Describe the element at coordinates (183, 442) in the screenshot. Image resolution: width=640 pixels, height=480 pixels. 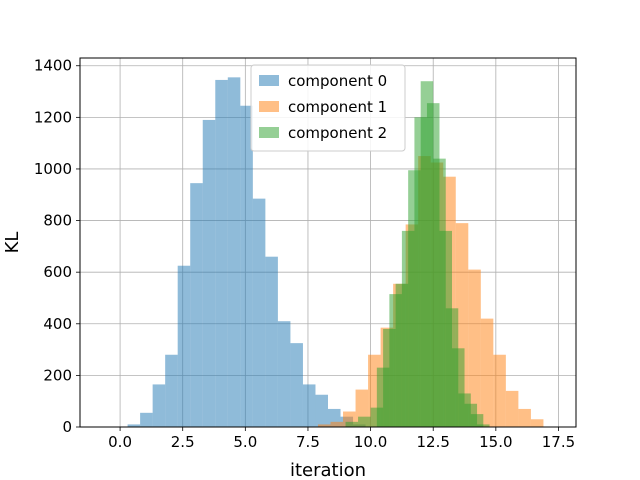
I see `x-tick-label: 2.5` at that location.